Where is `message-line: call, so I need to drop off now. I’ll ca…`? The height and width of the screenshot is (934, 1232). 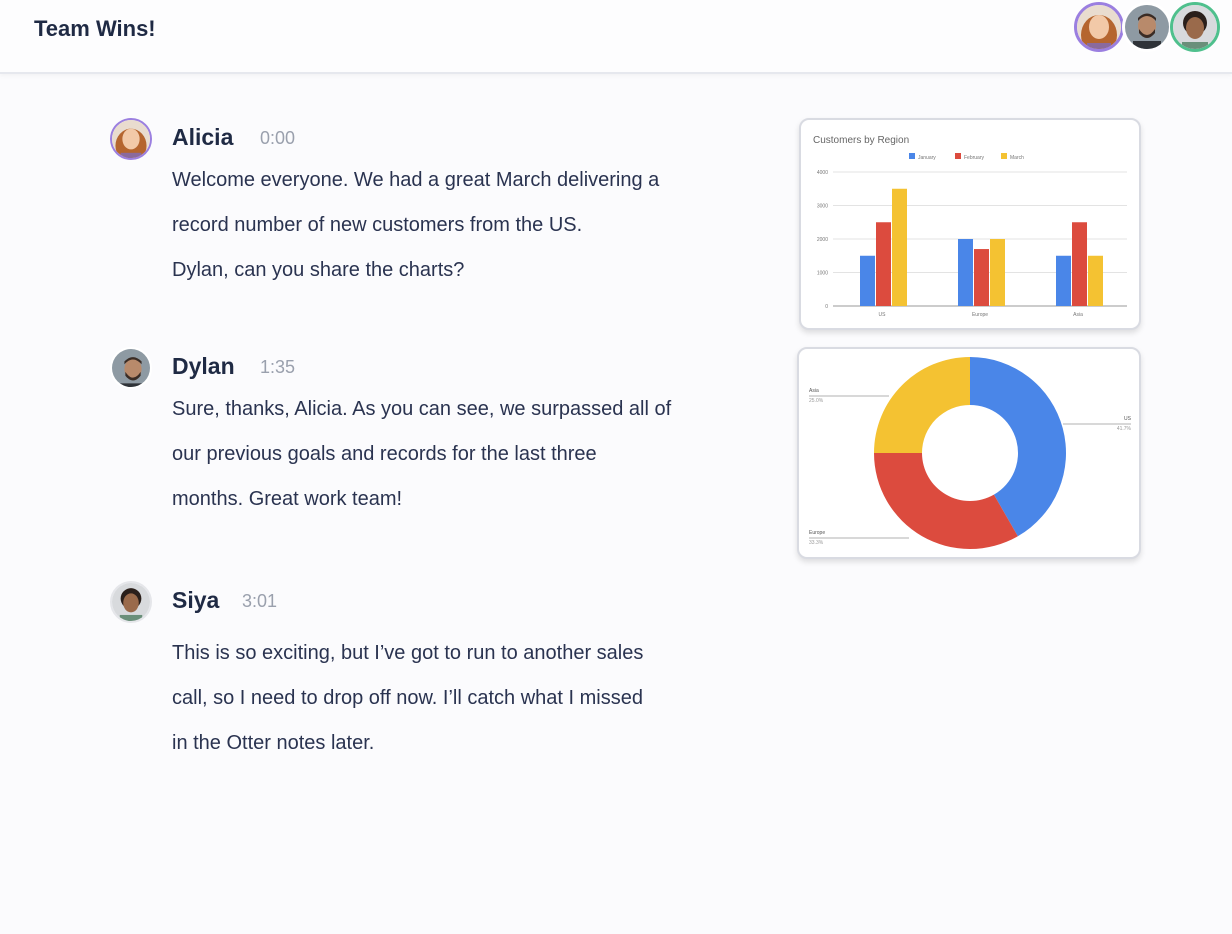
message-line: call, so I need to drop off now. I’ll ca… is located at coordinates (407, 698).